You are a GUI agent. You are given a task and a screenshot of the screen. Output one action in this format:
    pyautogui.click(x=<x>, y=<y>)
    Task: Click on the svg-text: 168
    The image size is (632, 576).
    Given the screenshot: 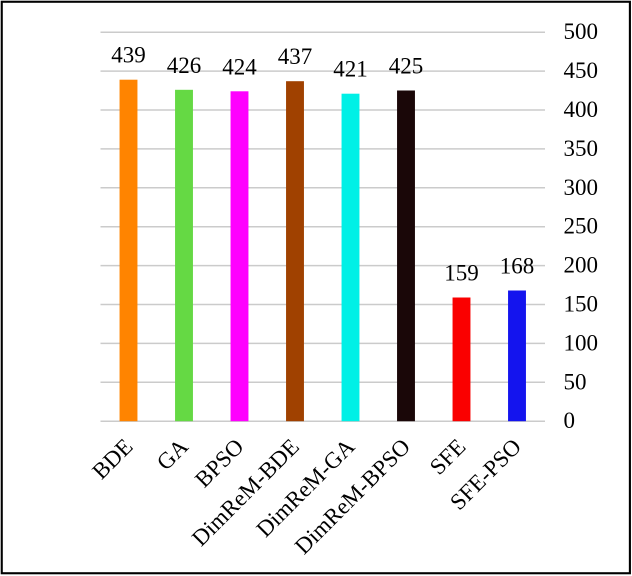 What is the action you would take?
    pyautogui.click(x=517, y=266)
    